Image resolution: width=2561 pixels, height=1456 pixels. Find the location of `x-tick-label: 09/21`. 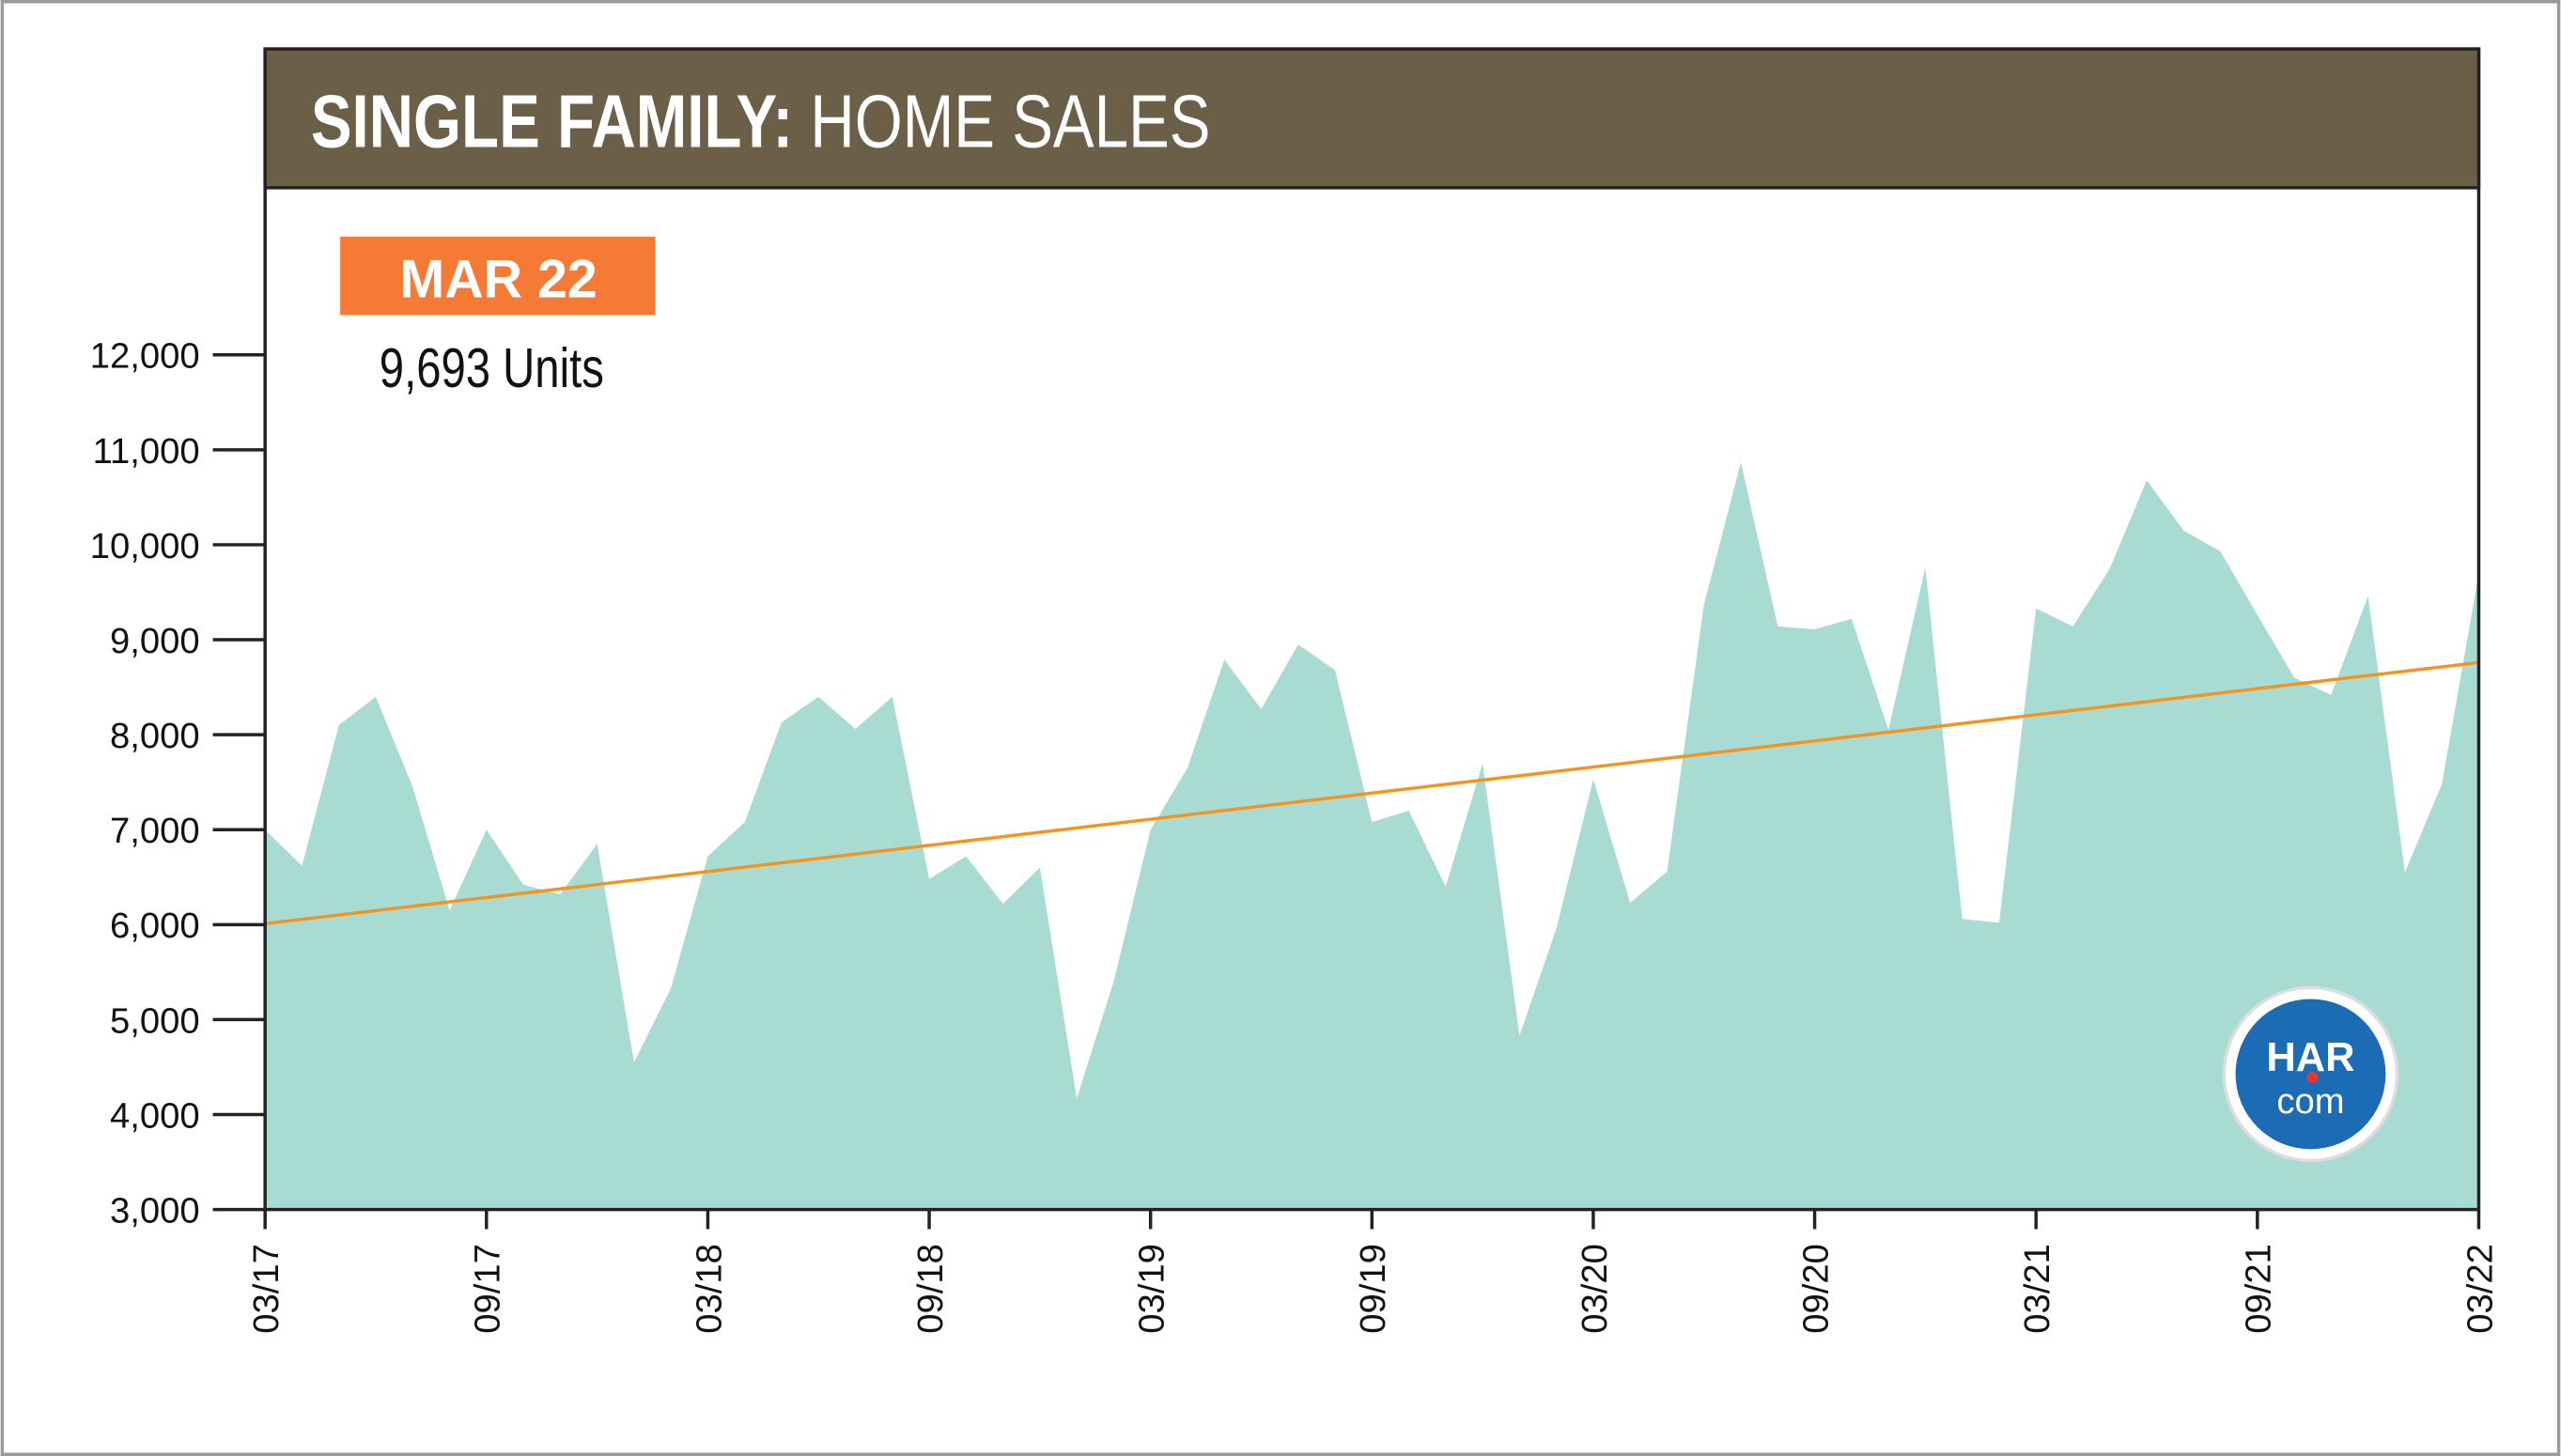

x-tick-label: 09/21 is located at coordinates (2259, 1289).